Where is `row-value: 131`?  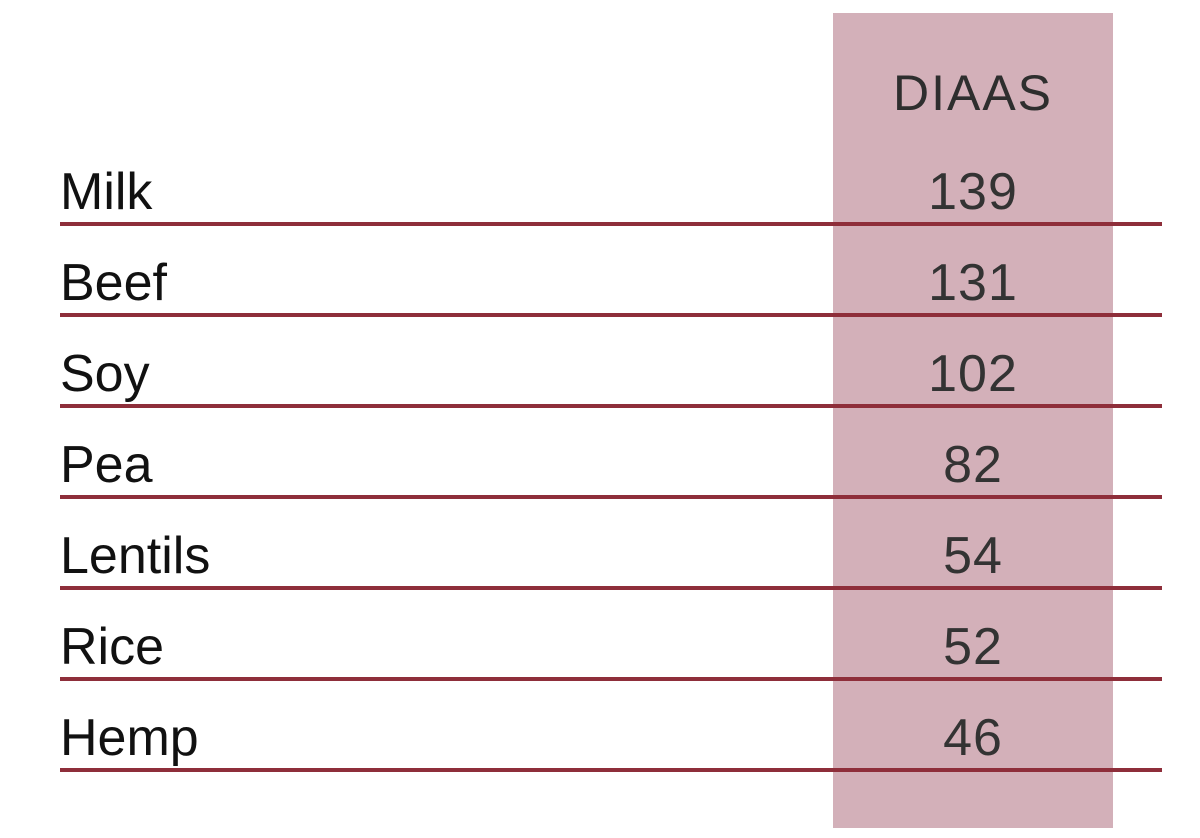 row-value: 131 is located at coordinates (973, 283).